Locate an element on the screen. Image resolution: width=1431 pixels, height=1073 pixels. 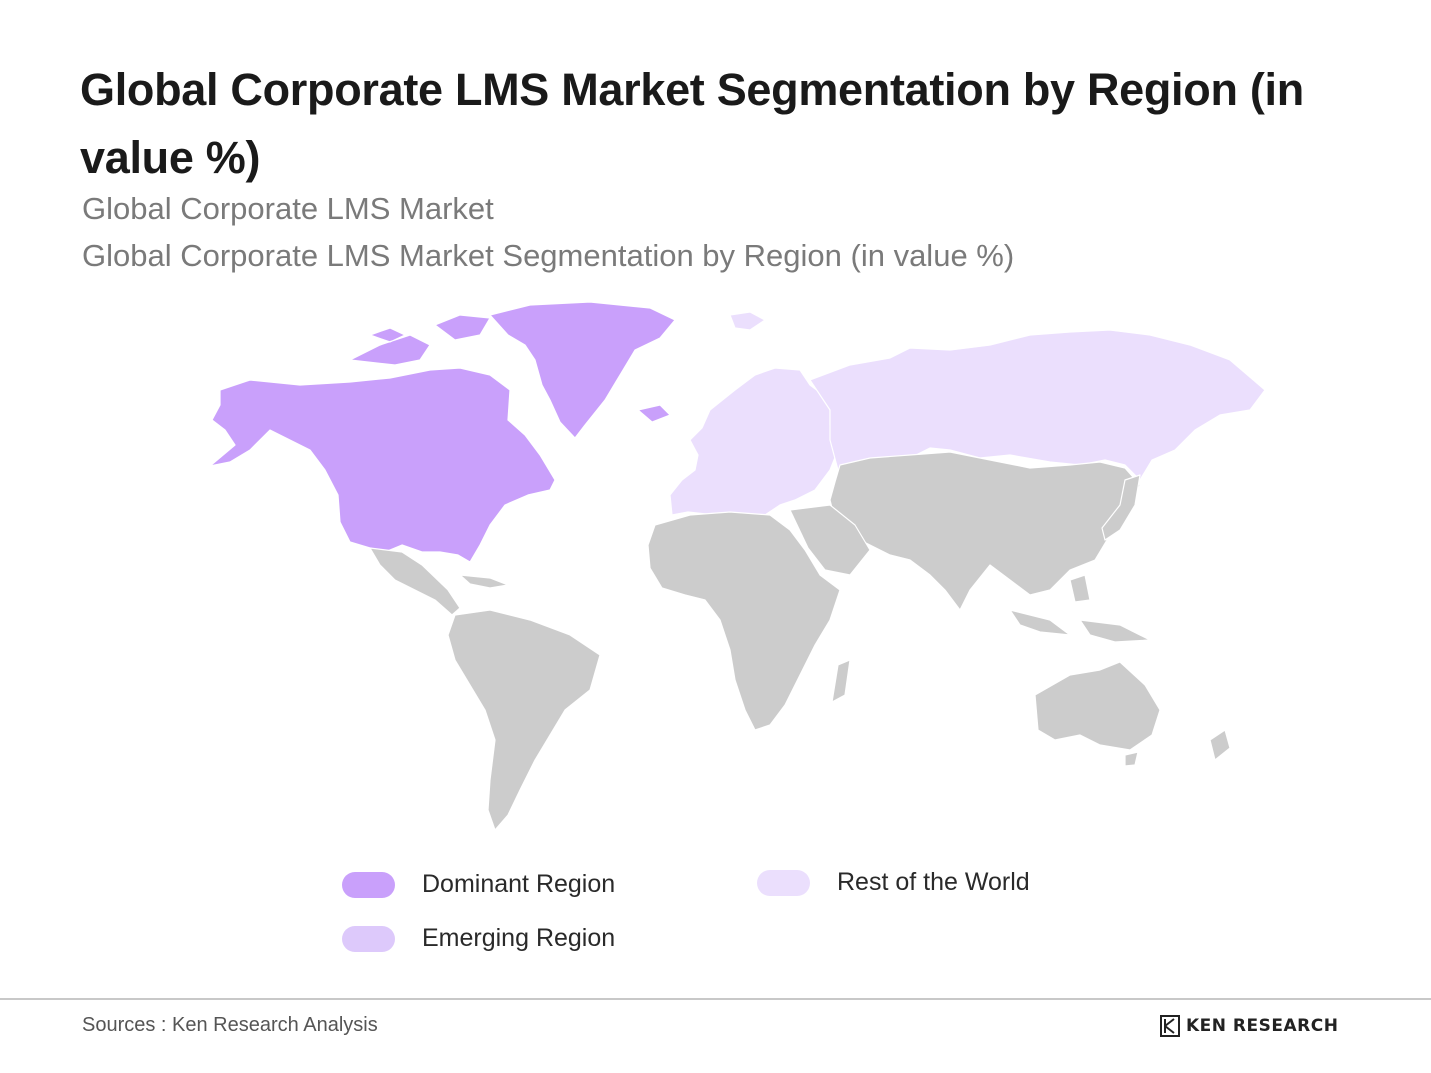
region-se-asia-islands is located at coordinates (1080, 608).